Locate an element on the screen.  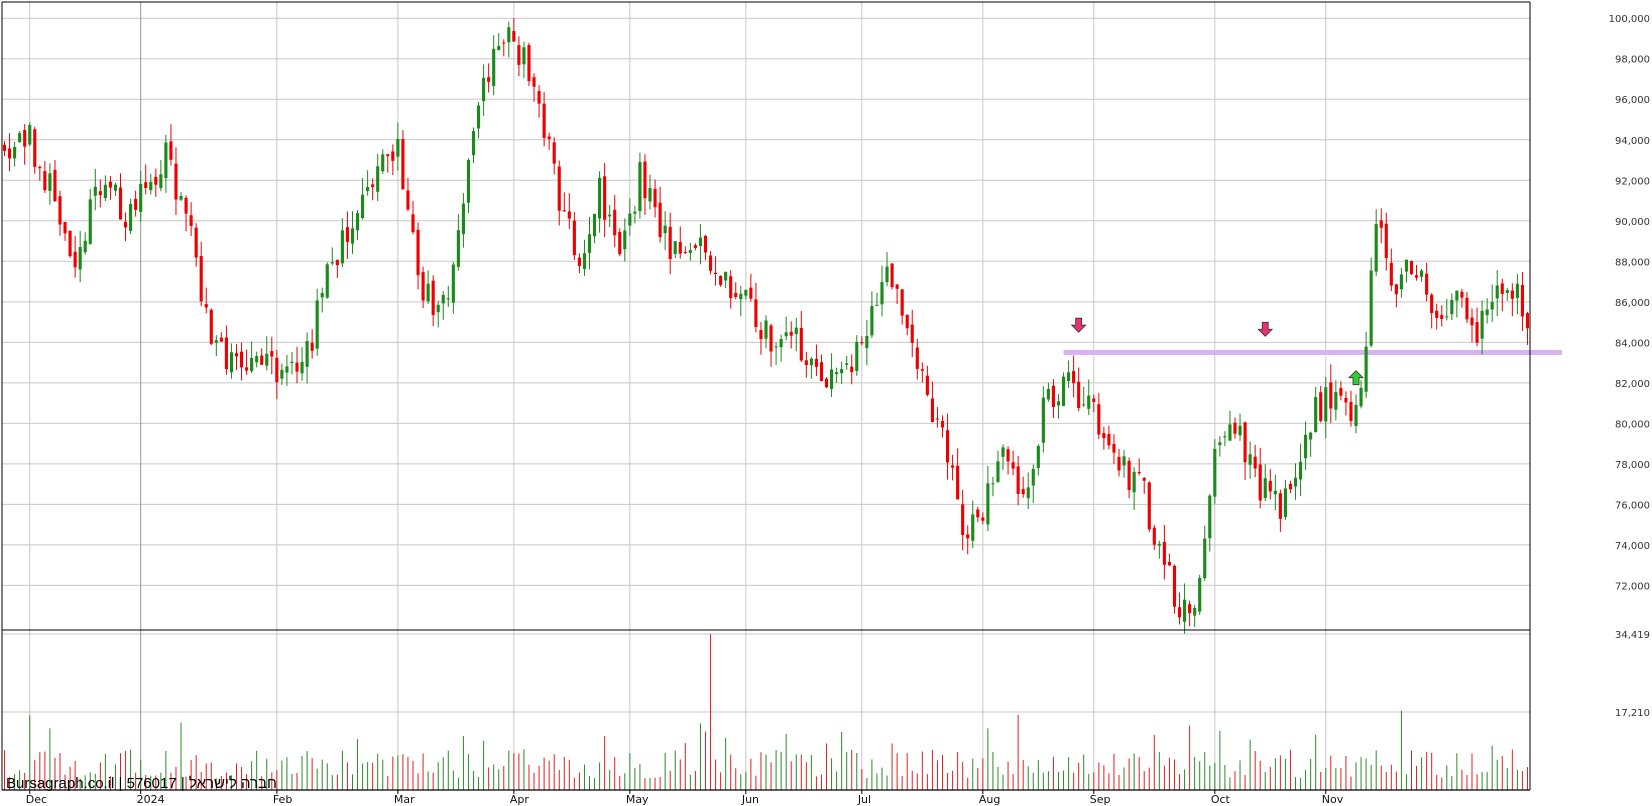
price-tick-label: 88,000 is located at coordinates (1632, 262).